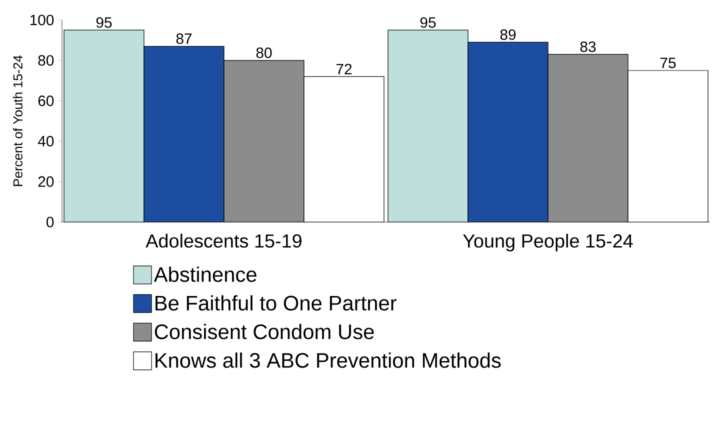 The height and width of the screenshot is (445, 714). I want to click on y-axis-title: Percent of Youth 15-24, so click(17, 120).